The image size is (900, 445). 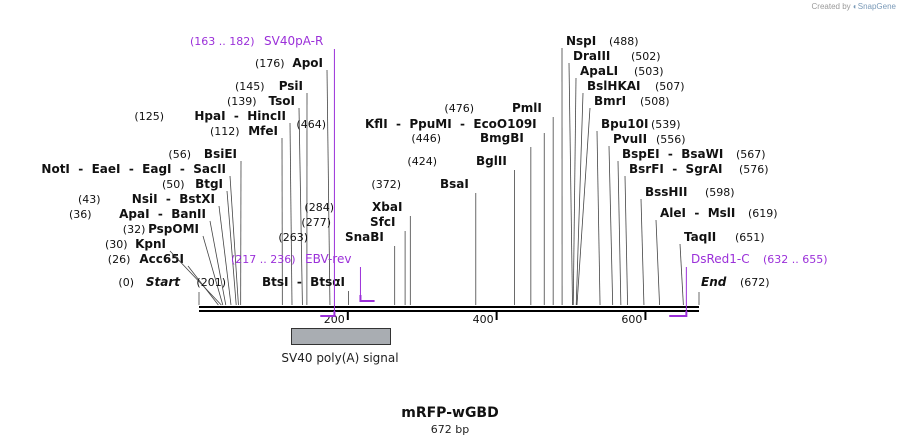 What do you see at coordinates (876, 6) in the screenshot?
I see `credit-brand: SnapGene` at bounding box center [876, 6].